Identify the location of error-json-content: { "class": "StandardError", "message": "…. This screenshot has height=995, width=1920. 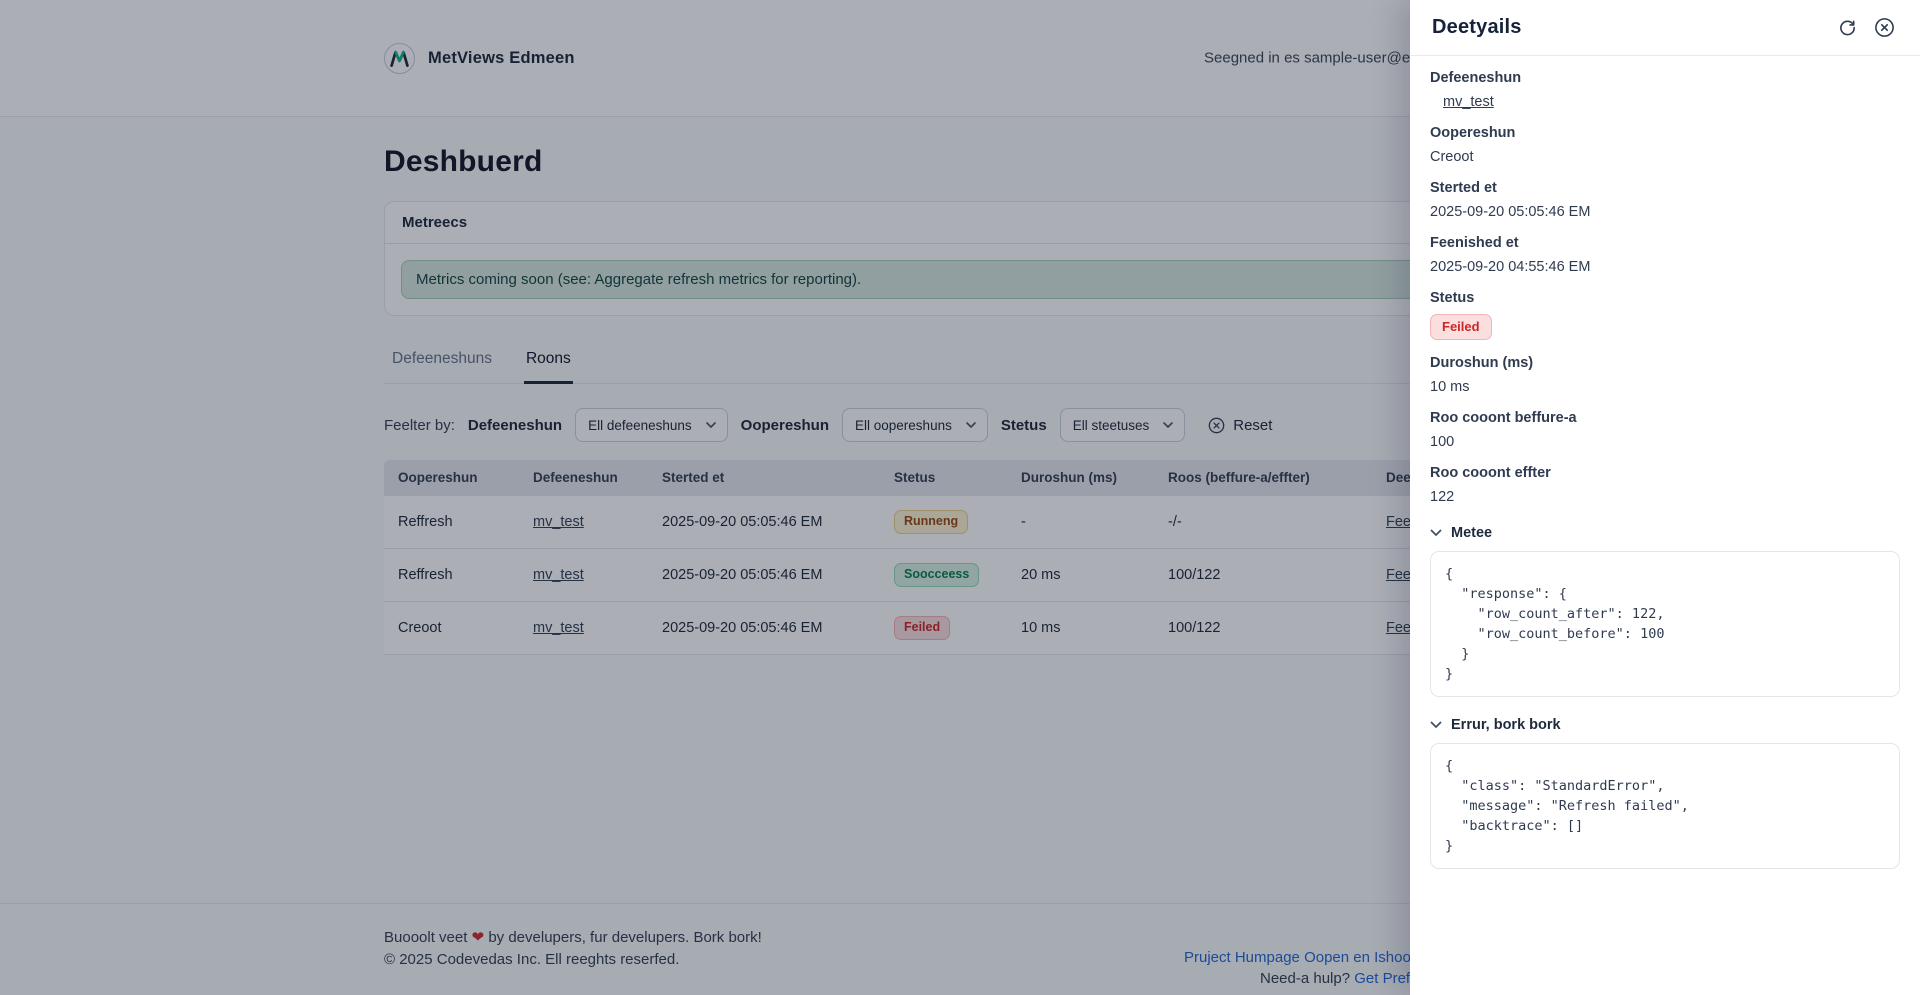
(1567, 806).